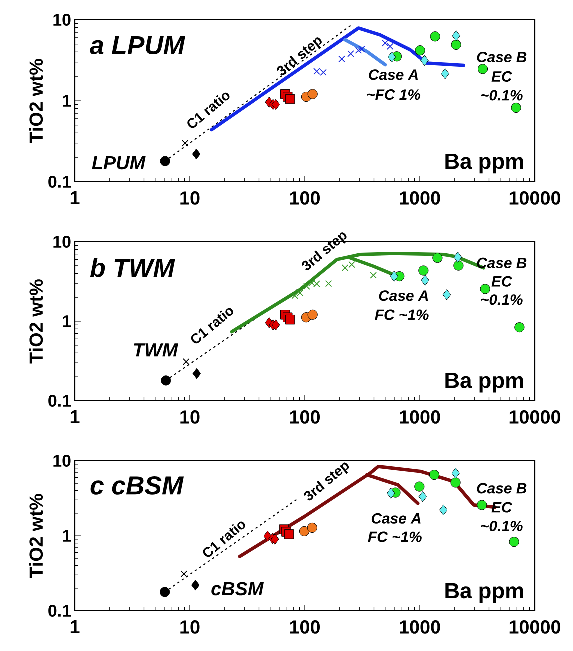 This screenshot has width=573, height=651. I want to click on chart-title: c cBSM, so click(137, 485).